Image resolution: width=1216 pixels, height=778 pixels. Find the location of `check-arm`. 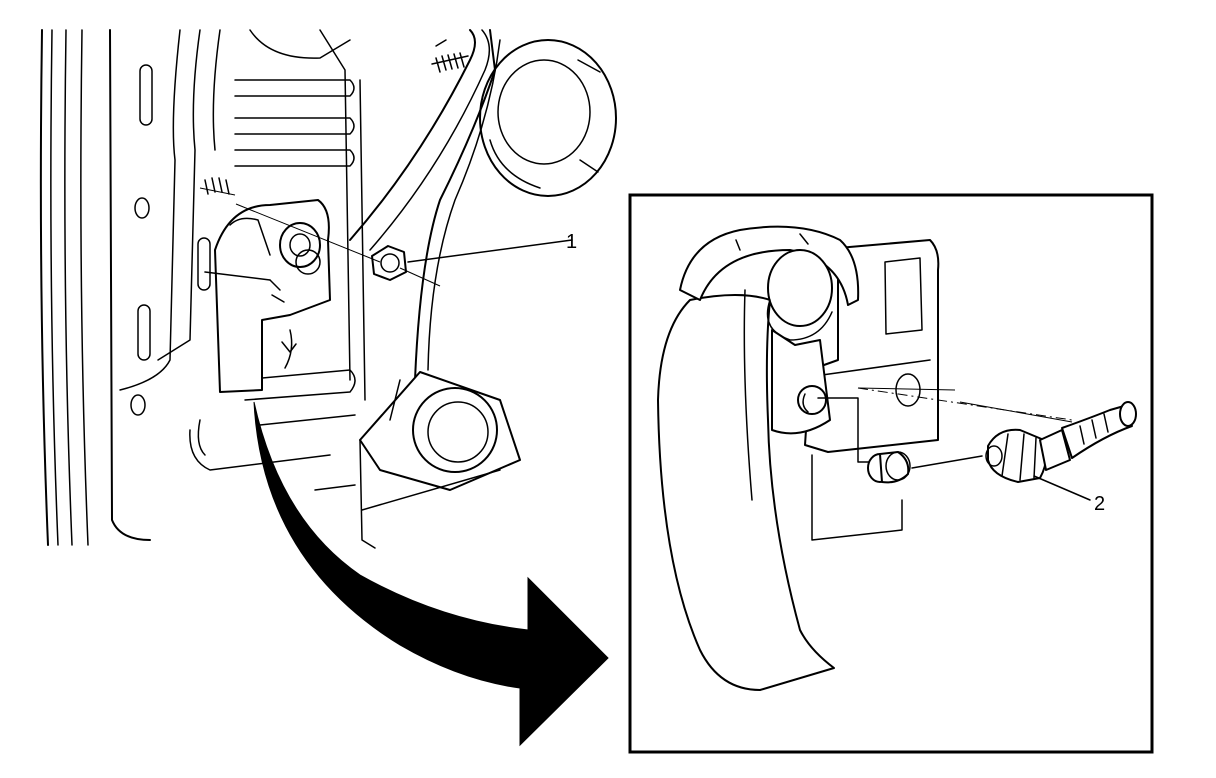

check-arm is located at coordinates (758, 458).